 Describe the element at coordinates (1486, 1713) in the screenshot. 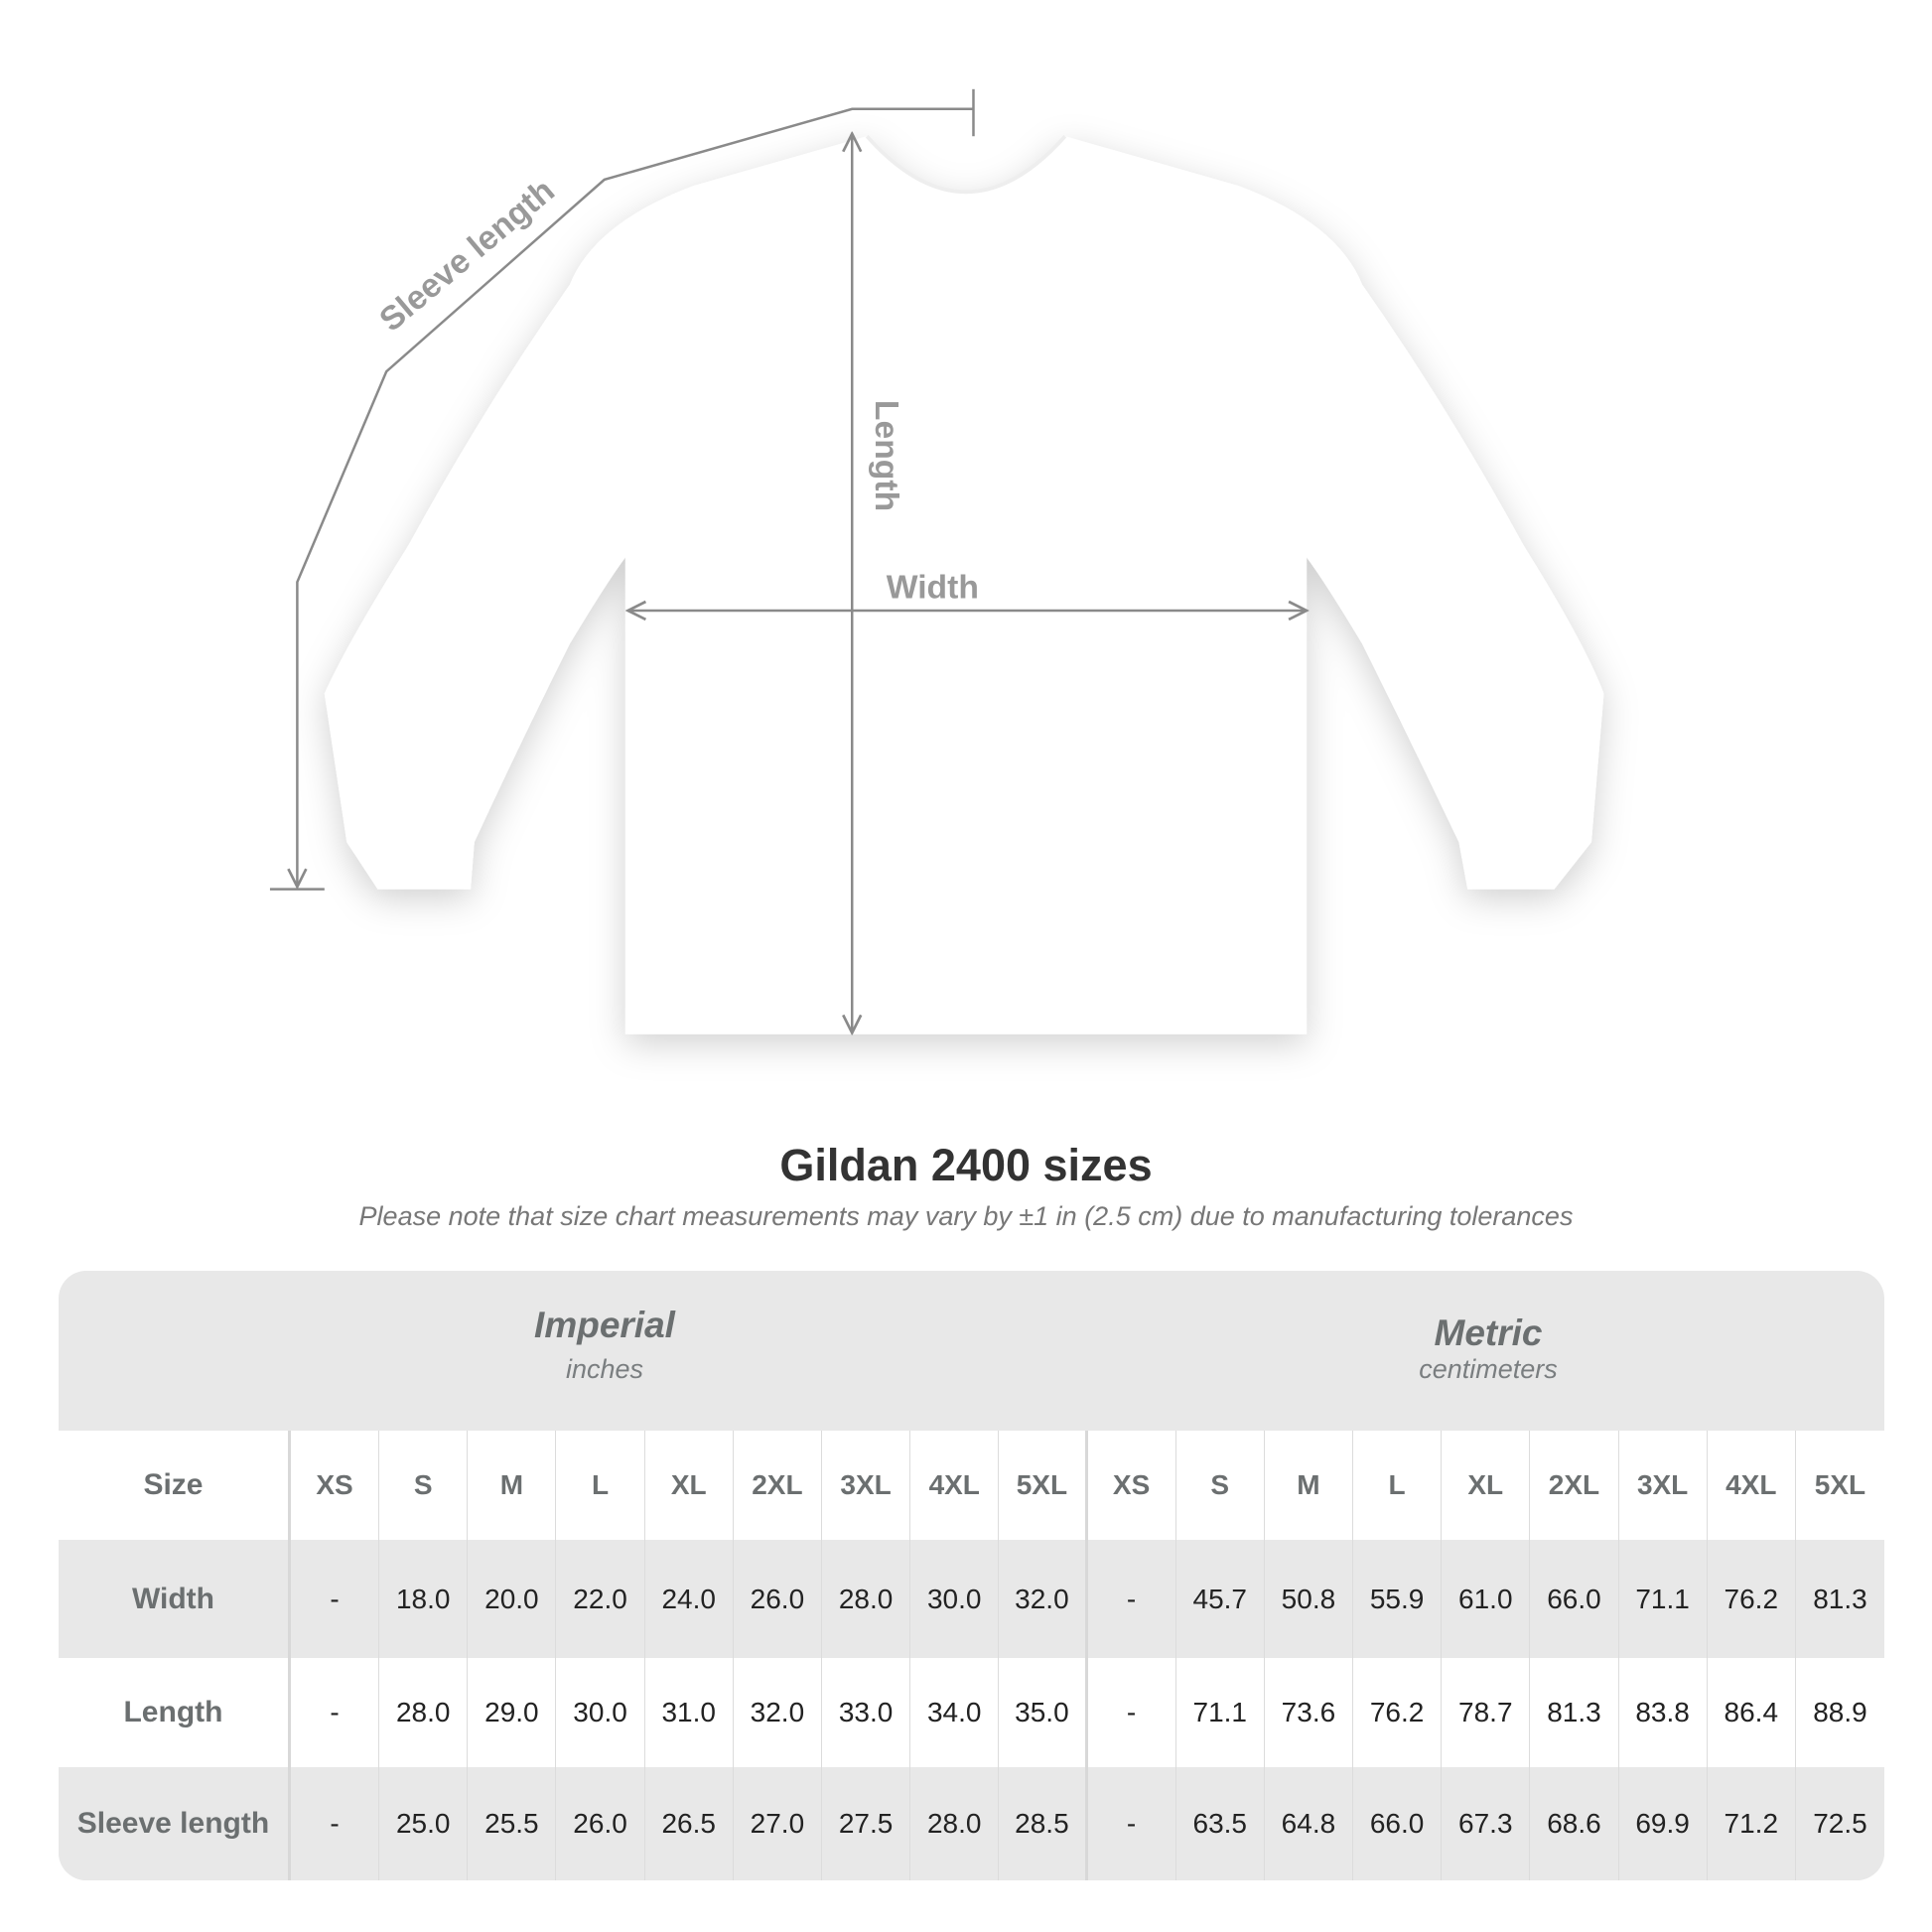

I see `table-cell: 78.7` at that location.